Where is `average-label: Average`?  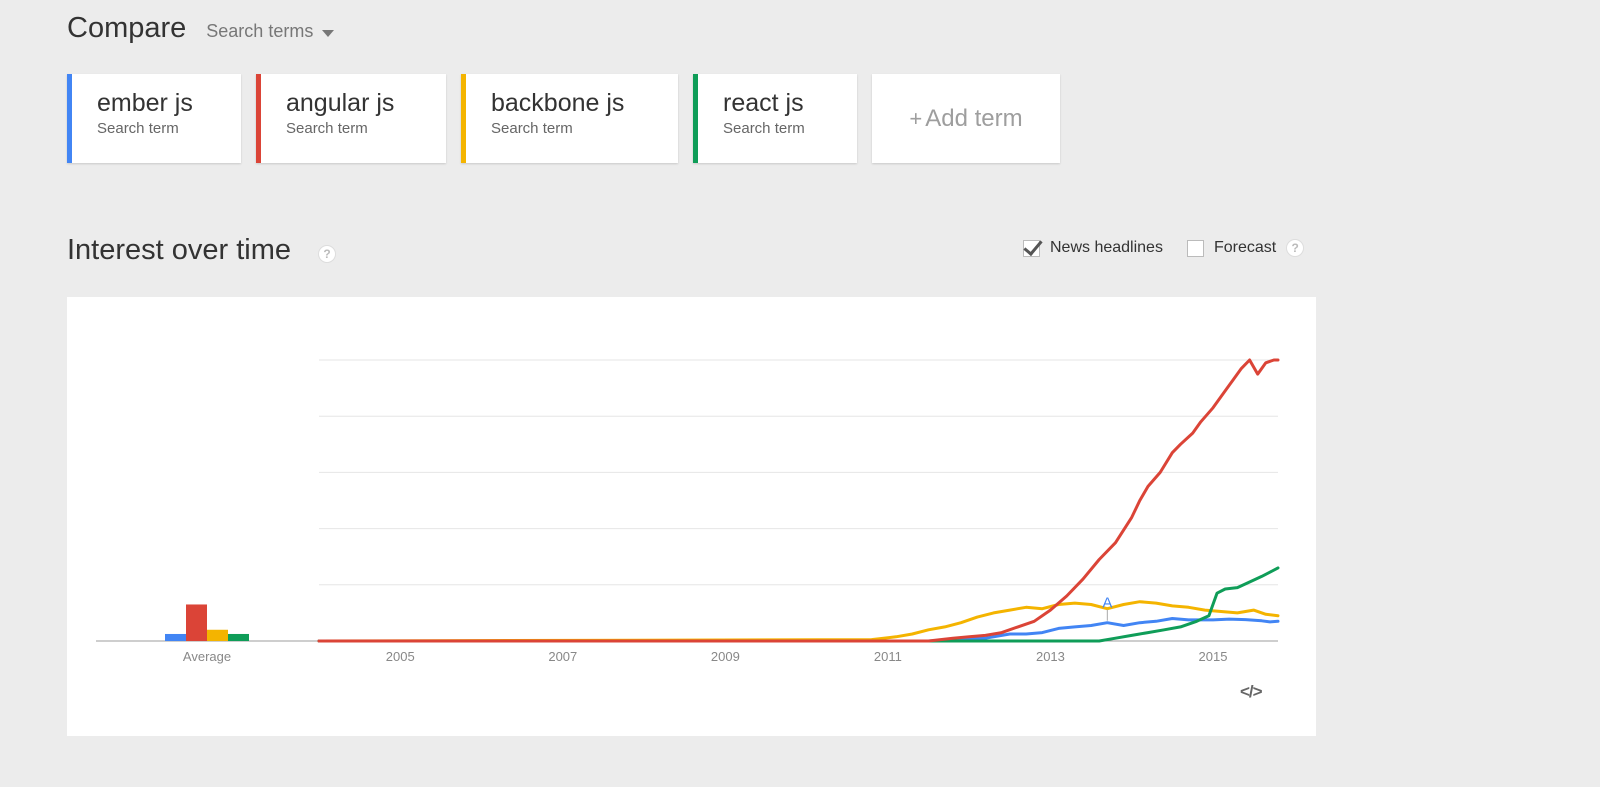 average-label: Average is located at coordinates (207, 656).